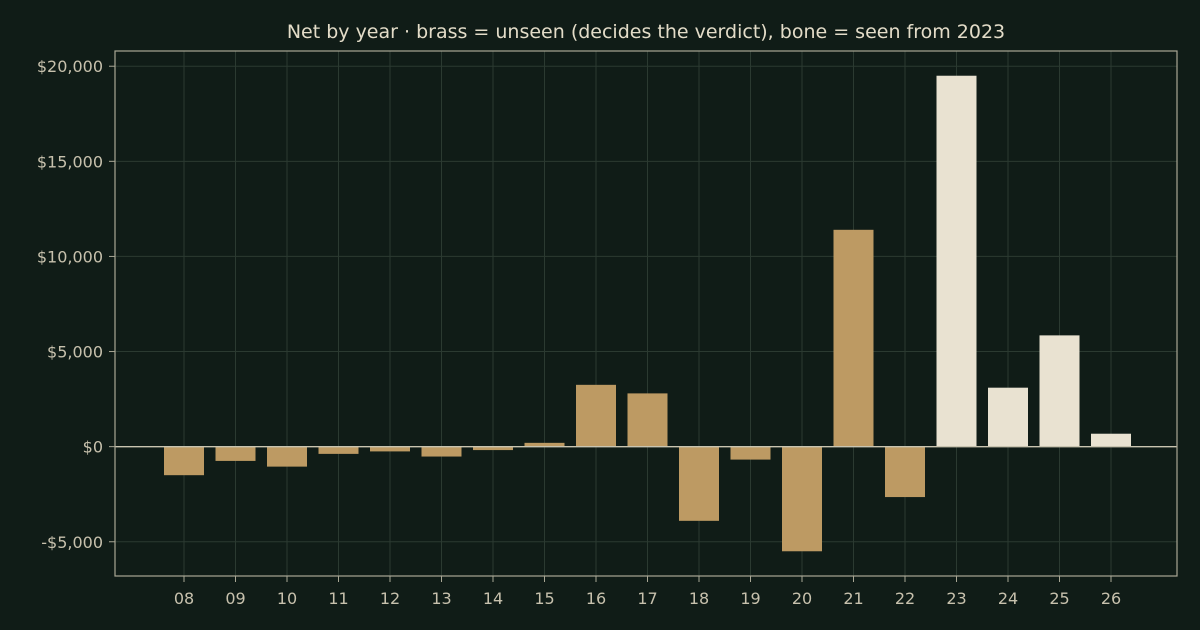  What do you see at coordinates (802, 598) in the screenshot?
I see `x-tick-label: 20` at bounding box center [802, 598].